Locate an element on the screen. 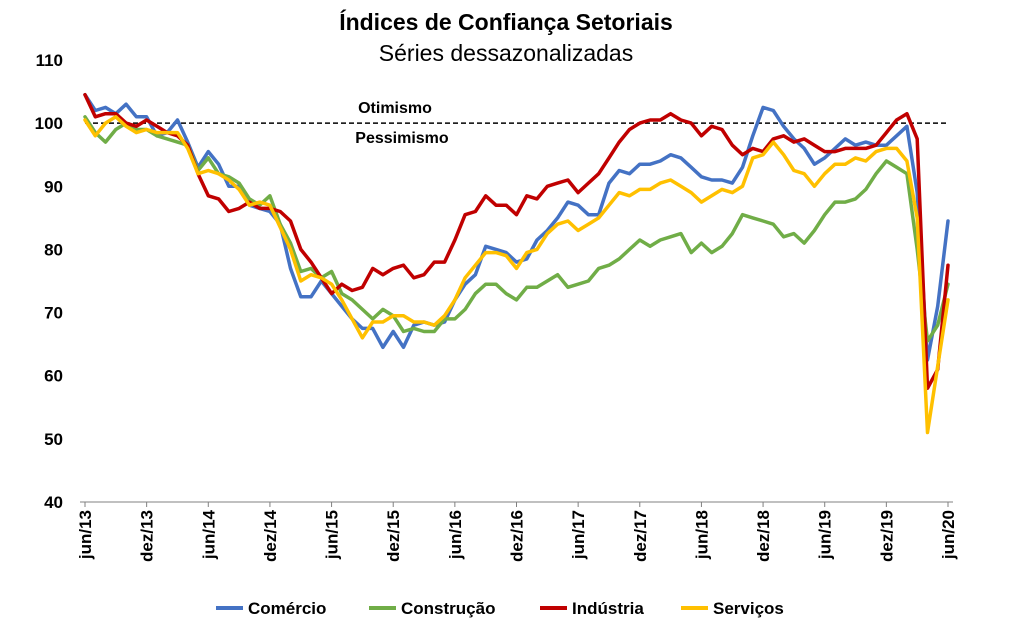 This screenshot has height=633, width=1013. y-tick-label: 110 is located at coordinates (49, 60).